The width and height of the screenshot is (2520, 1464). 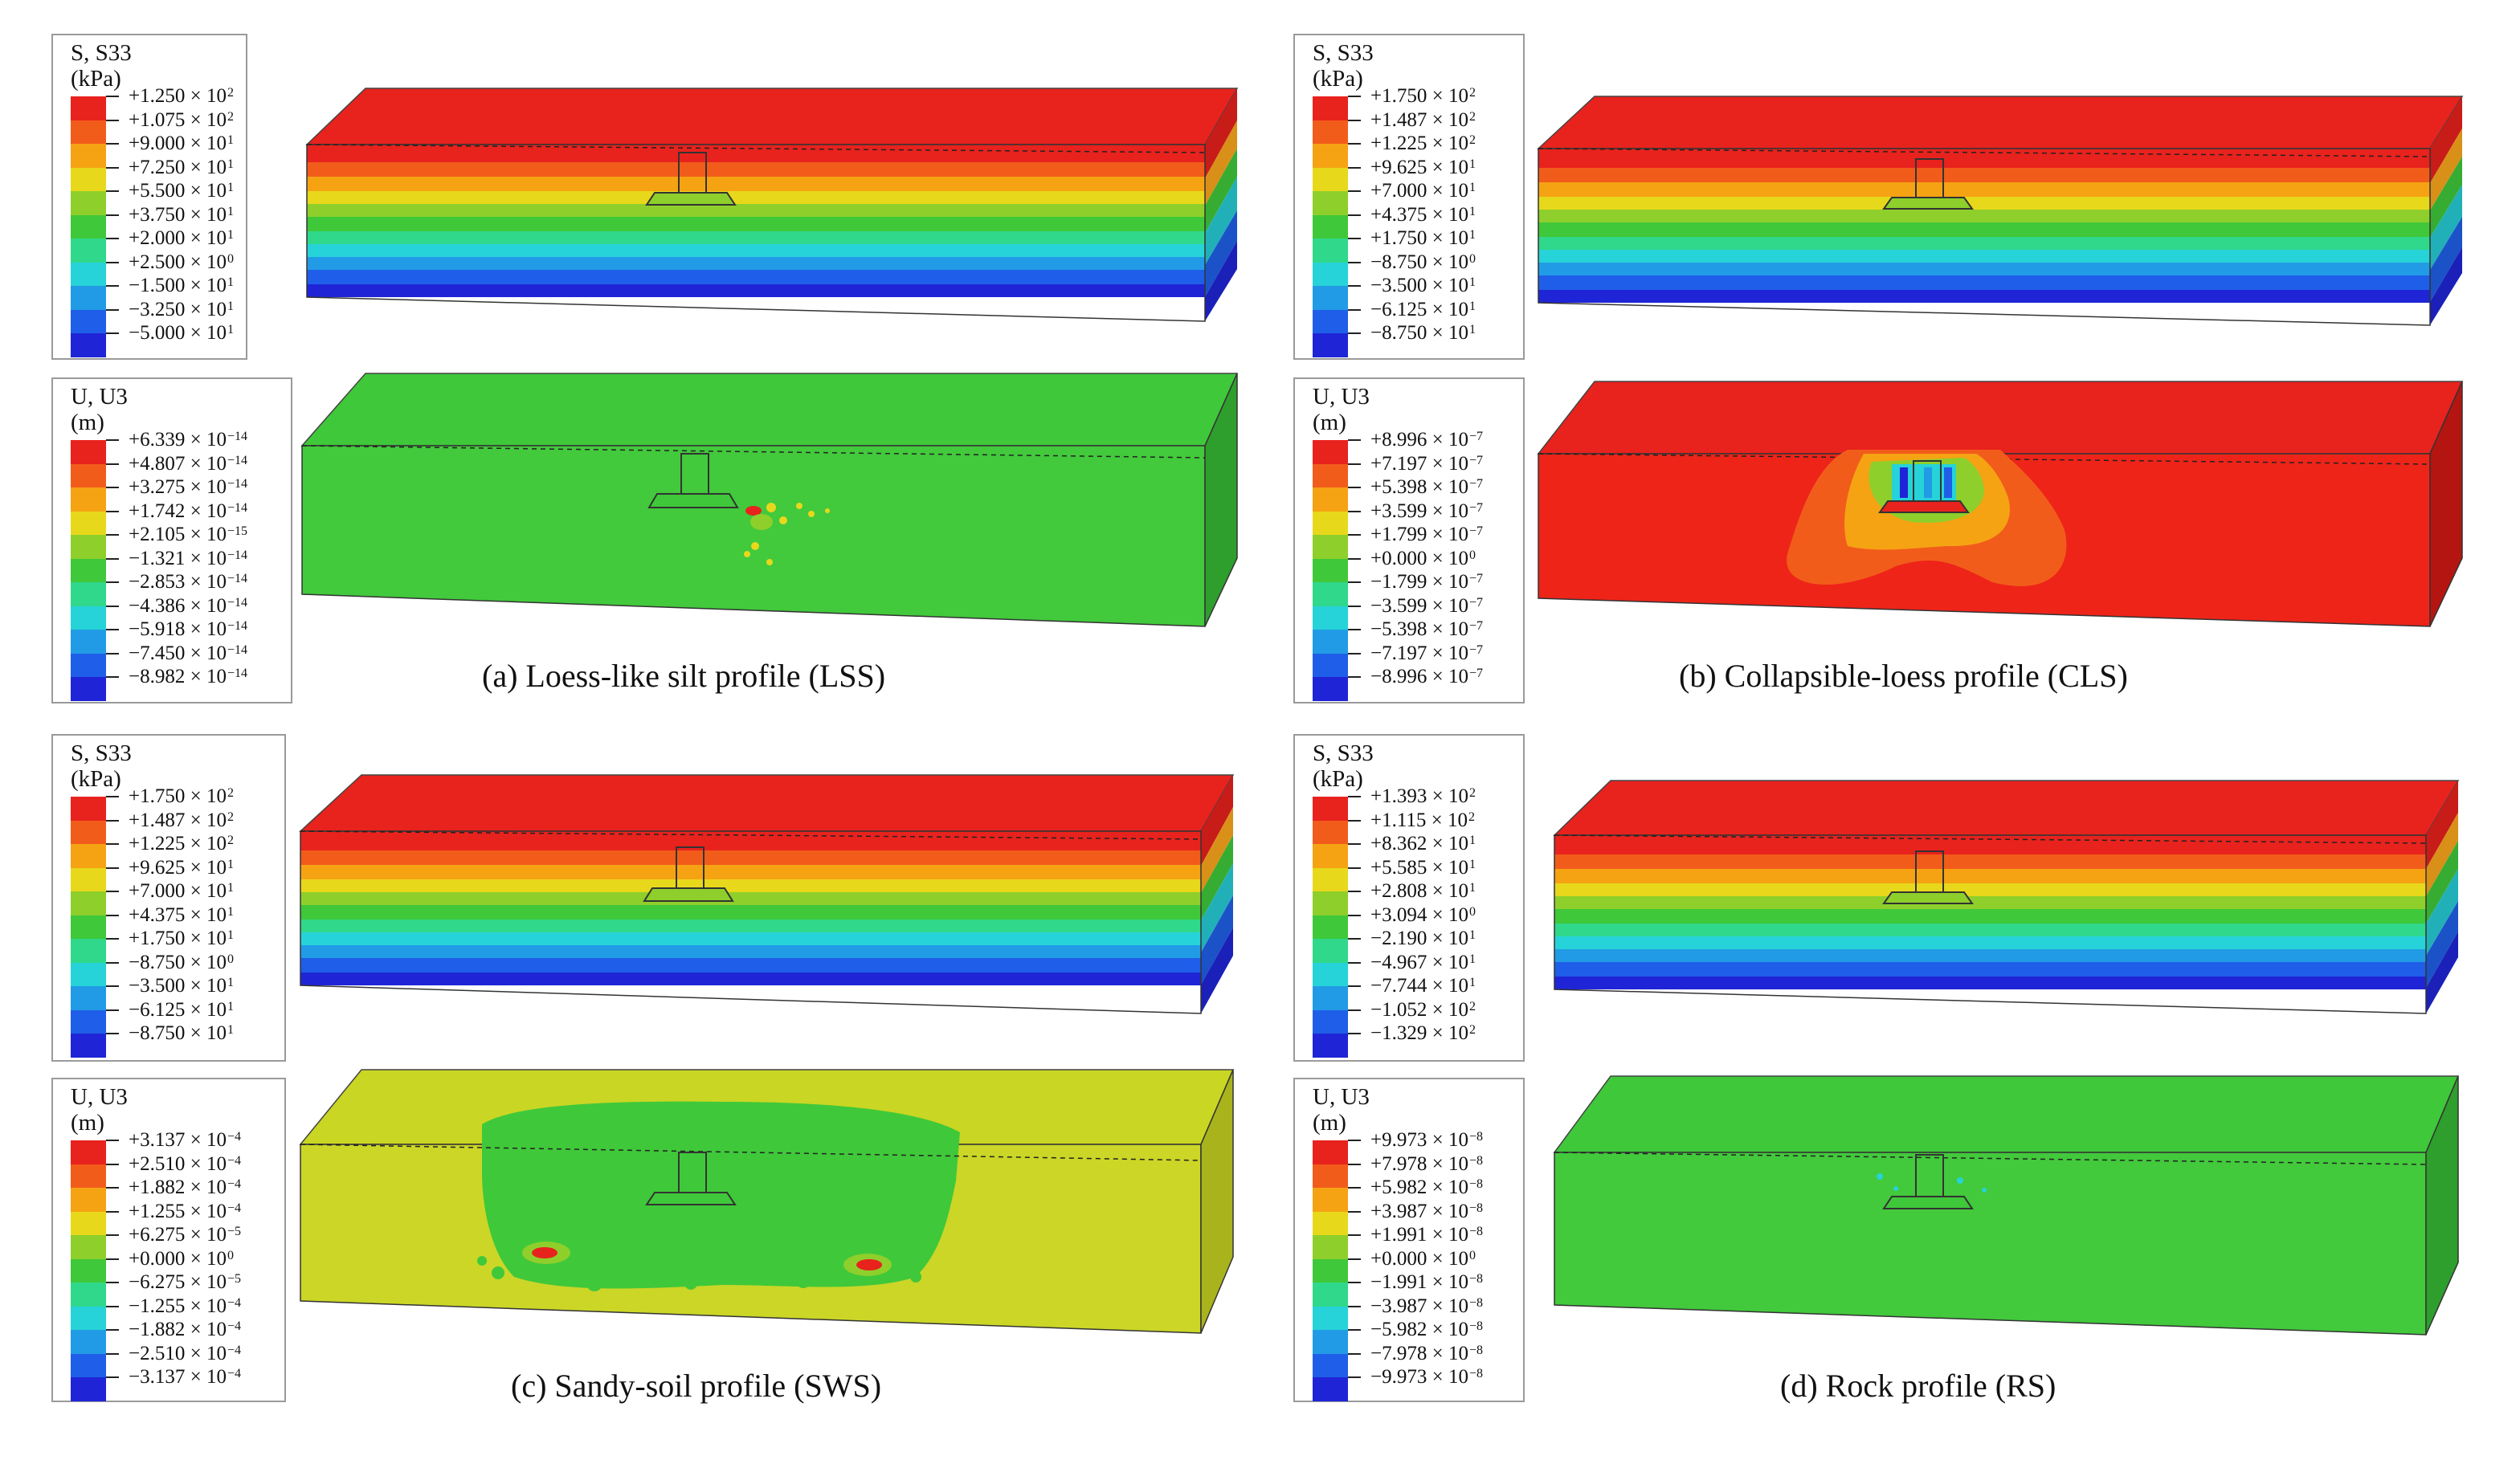 I want to click on legend-value-mantissa: −7.450 × 10, so click(x=178, y=653).